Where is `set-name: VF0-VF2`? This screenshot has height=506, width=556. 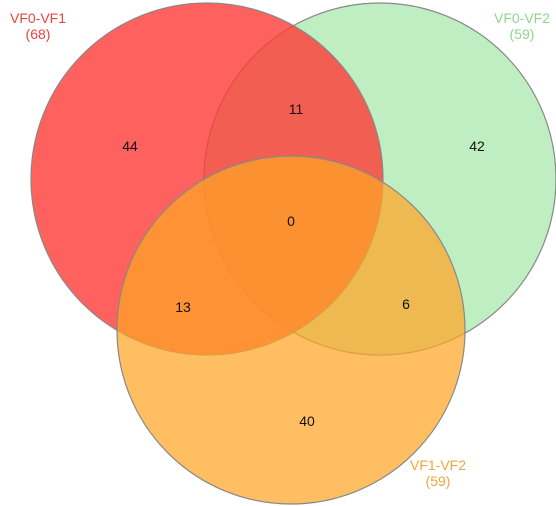 set-name: VF0-VF2 is located at coordinates (521, 18).